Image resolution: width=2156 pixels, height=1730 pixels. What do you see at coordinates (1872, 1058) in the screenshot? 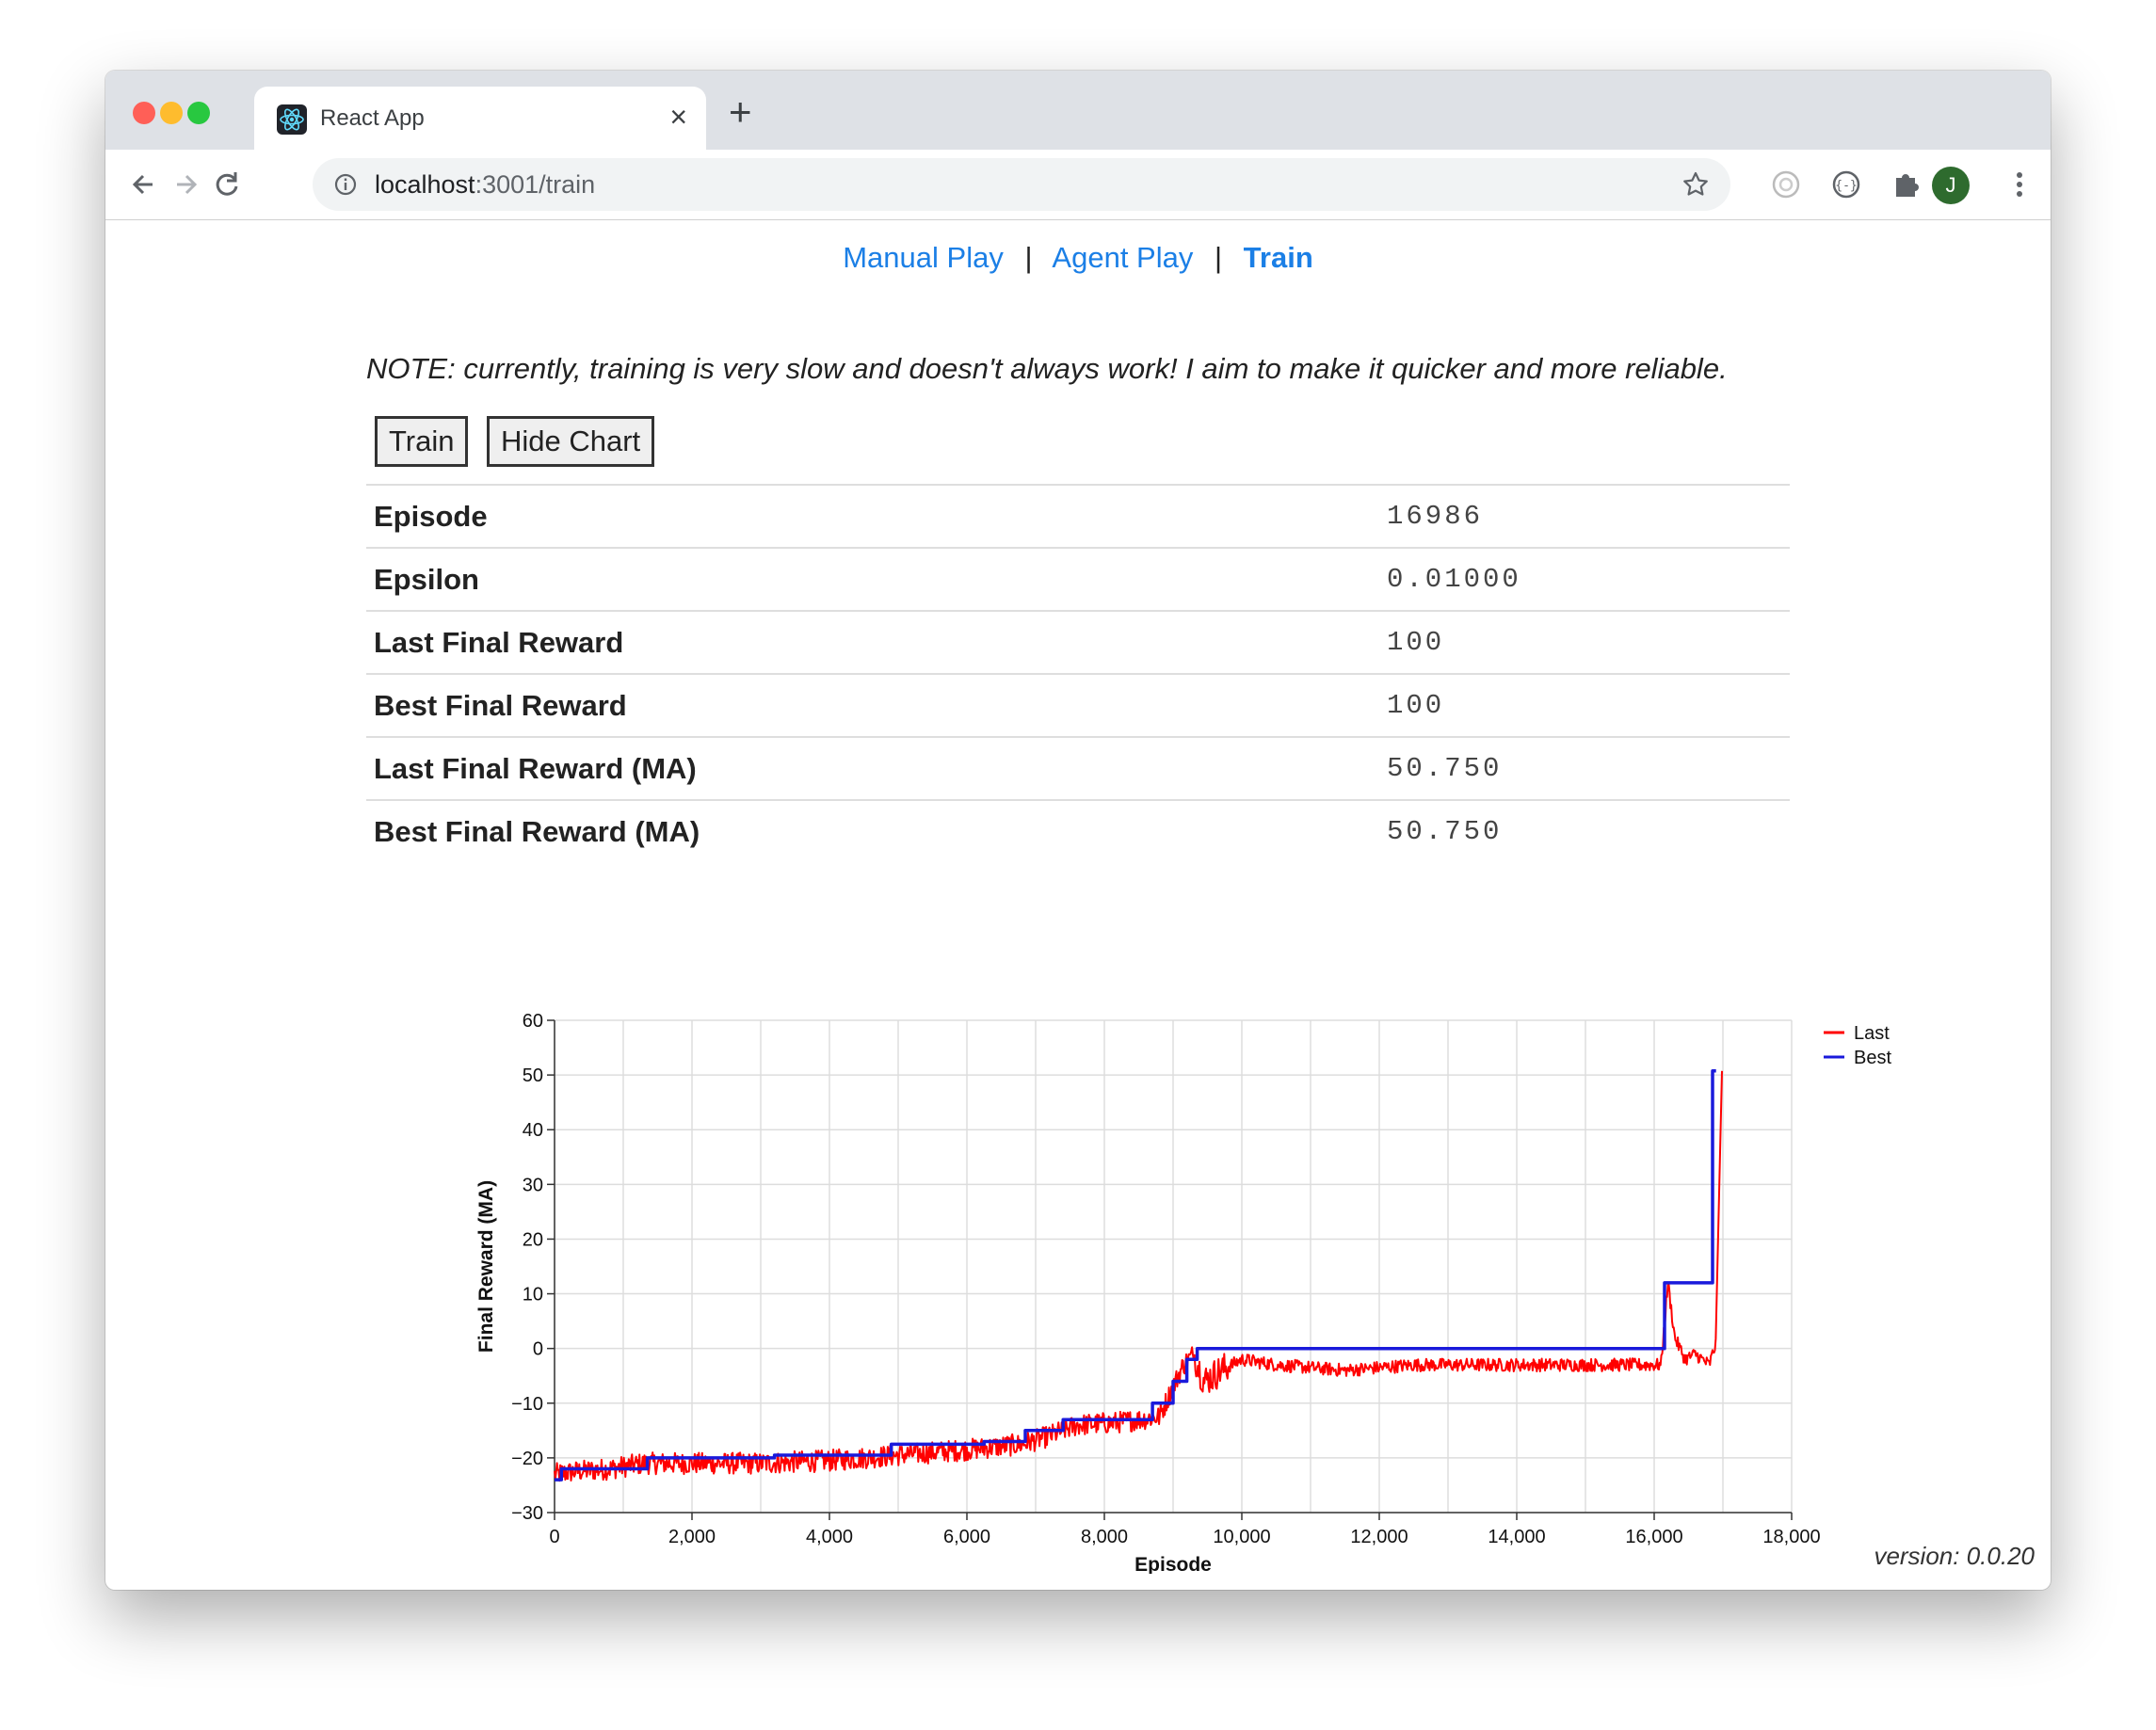
I see `legend-label-best: Best` at bounding box center [1872, 1058].